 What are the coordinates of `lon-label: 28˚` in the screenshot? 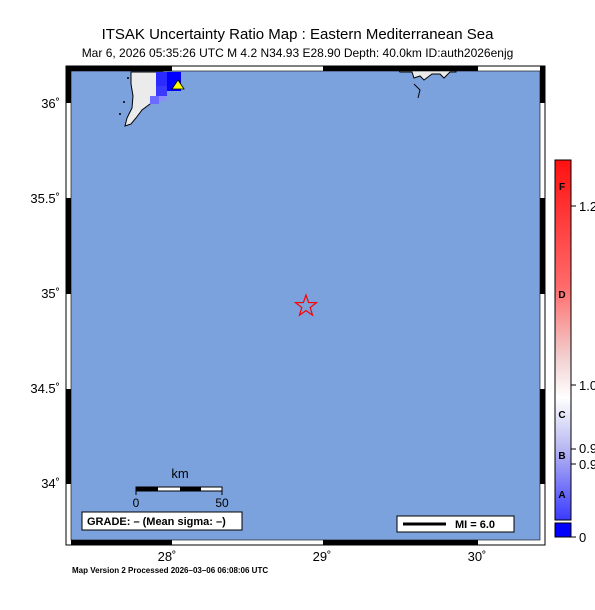 It's located at (167, 556).